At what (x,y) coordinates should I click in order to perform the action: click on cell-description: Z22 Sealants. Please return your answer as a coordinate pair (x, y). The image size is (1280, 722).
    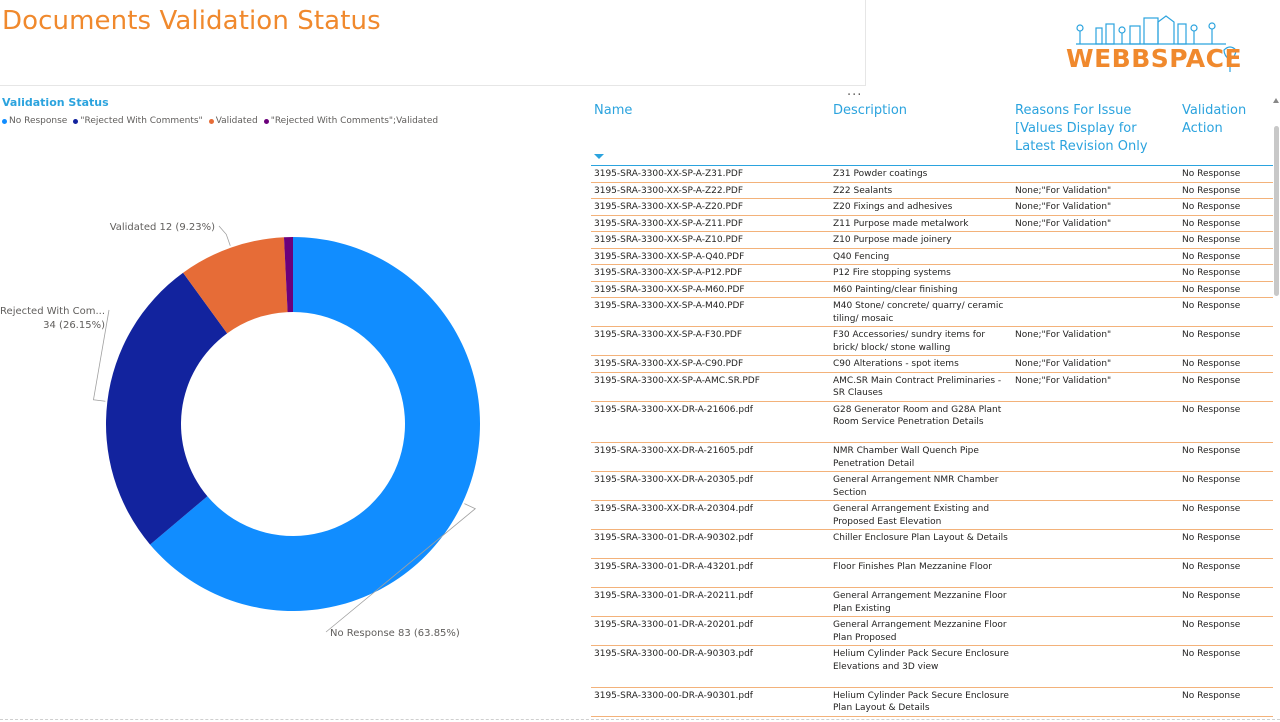
    Looking at the image, I should click on (863, 190).